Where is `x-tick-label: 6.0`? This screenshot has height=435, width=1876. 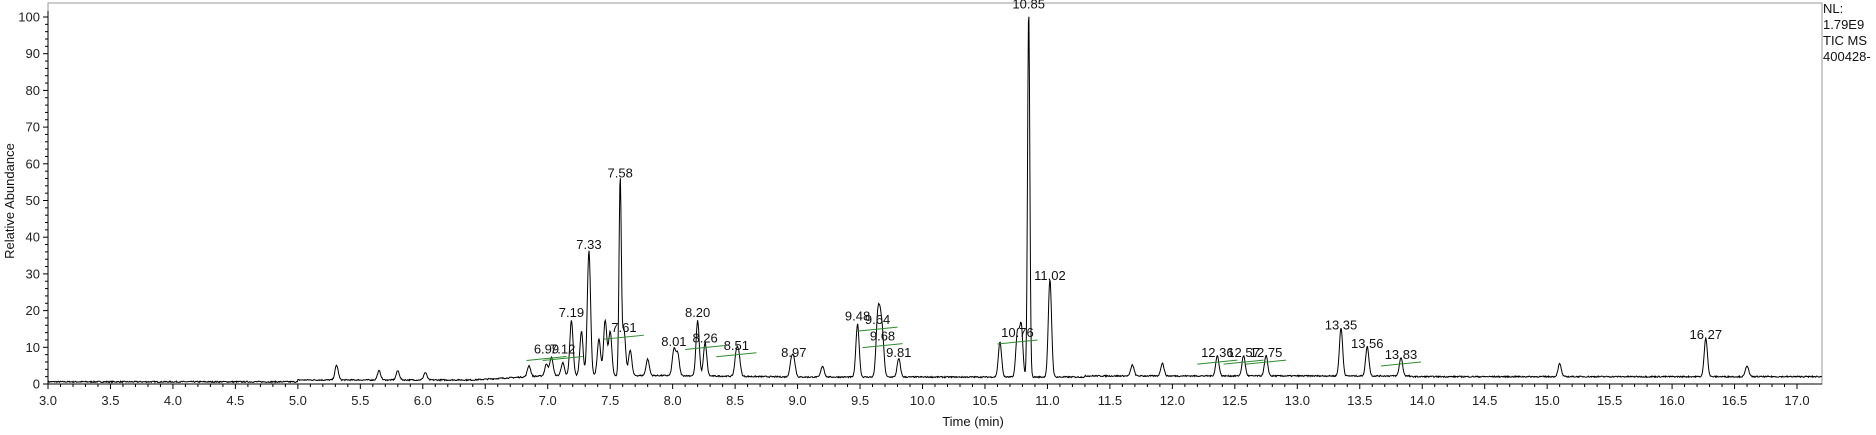
x-tick-label: 6.0 is located at coordinates (423, 400).